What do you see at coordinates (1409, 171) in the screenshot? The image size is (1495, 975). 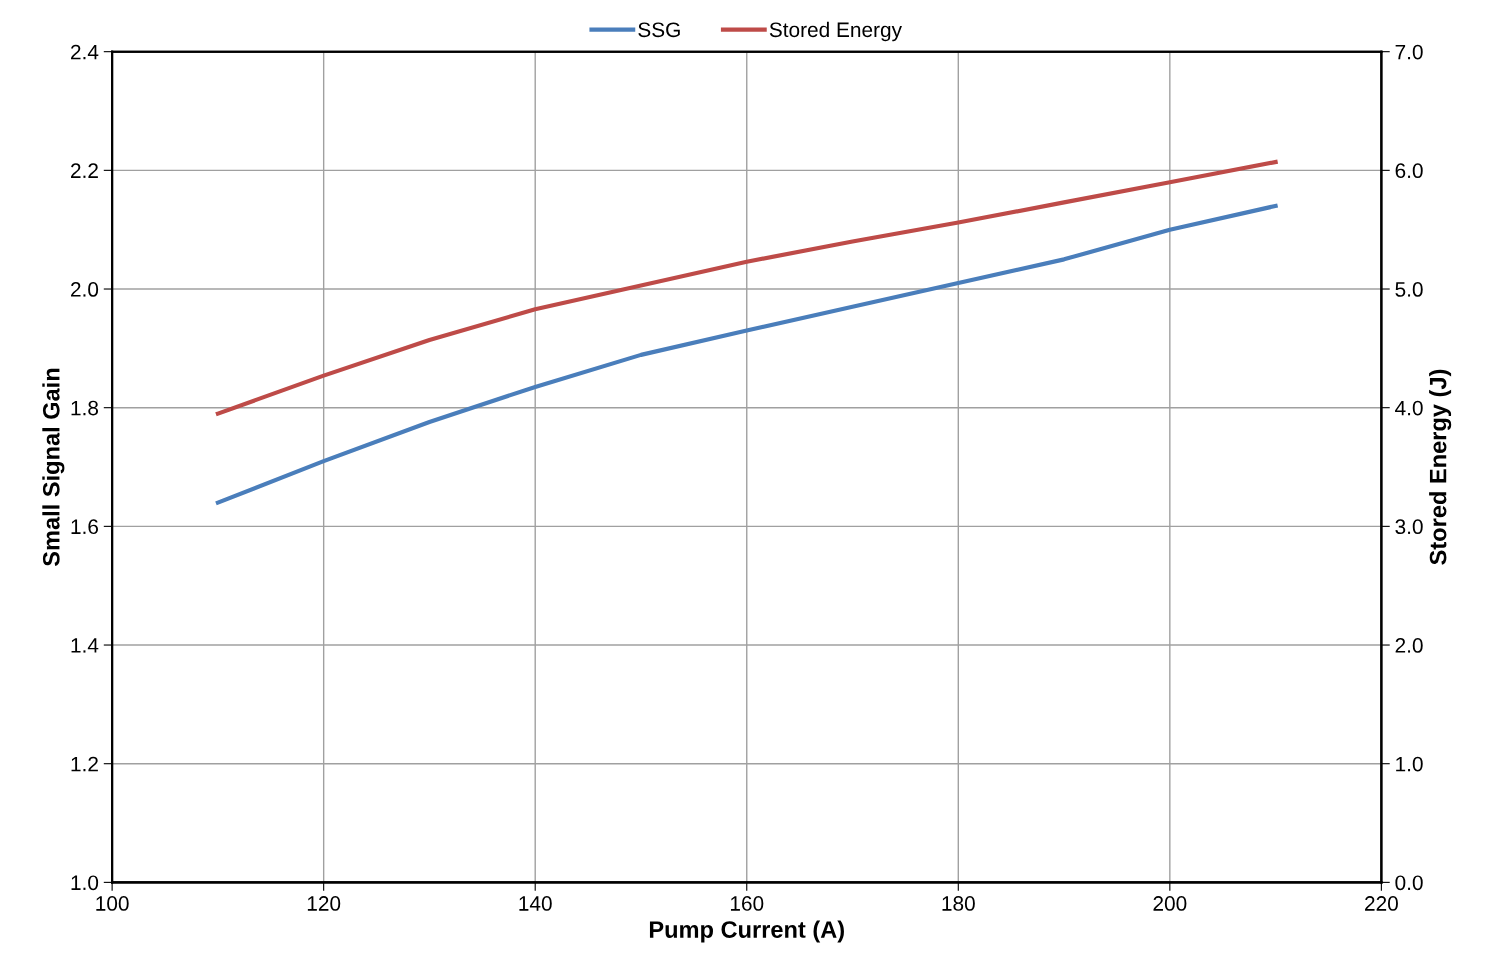 I see `y2-tick-label: 6.0` at bounding box center [1409, 171].